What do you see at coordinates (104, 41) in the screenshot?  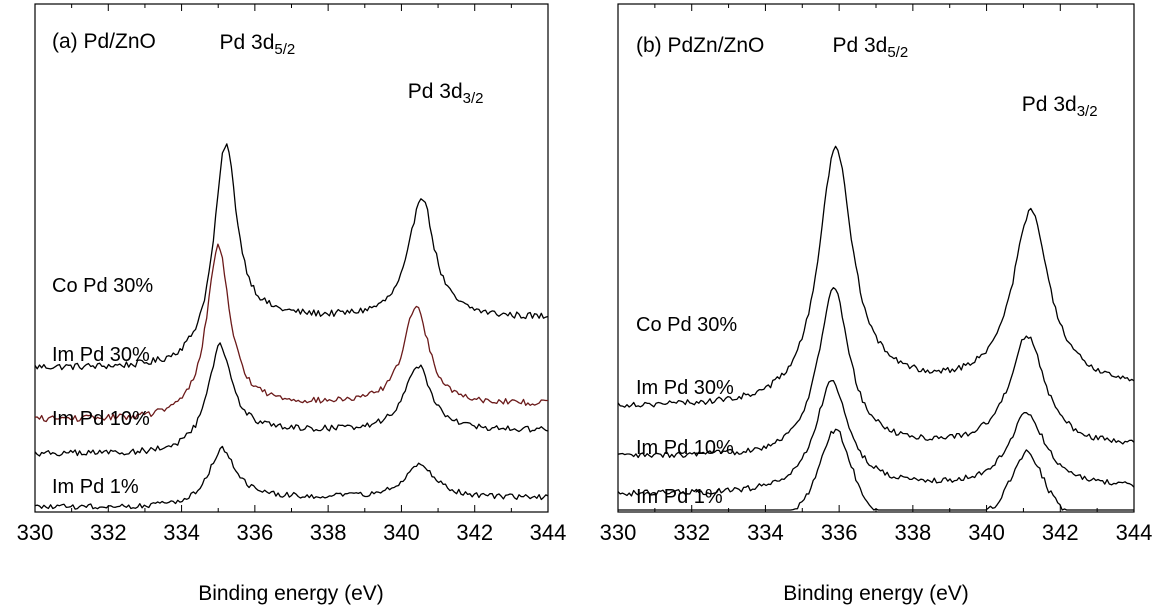 I see `panel-label: (a) Pd/ZnO` at bounding box center [104, 41].